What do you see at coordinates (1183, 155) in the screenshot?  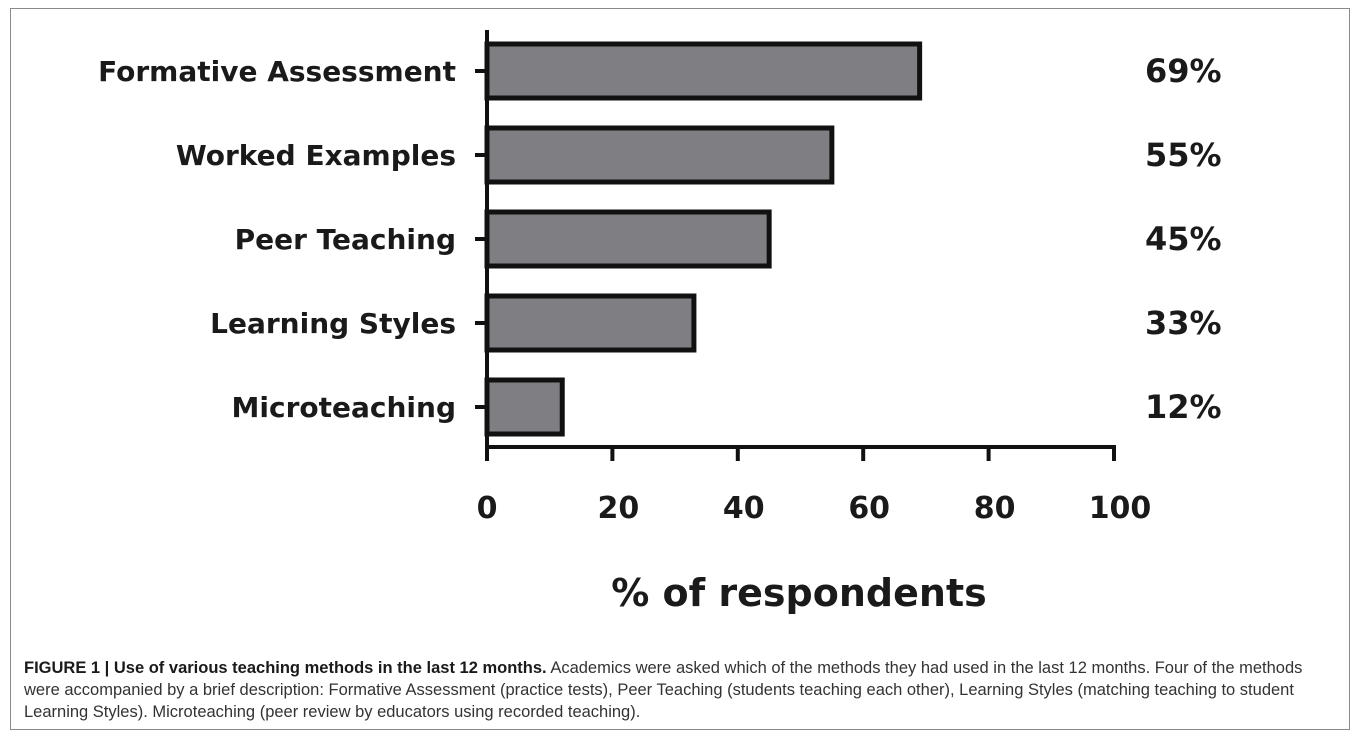 I see `value-label-worked-examples: 55%` at bounding box center [1183, 155].